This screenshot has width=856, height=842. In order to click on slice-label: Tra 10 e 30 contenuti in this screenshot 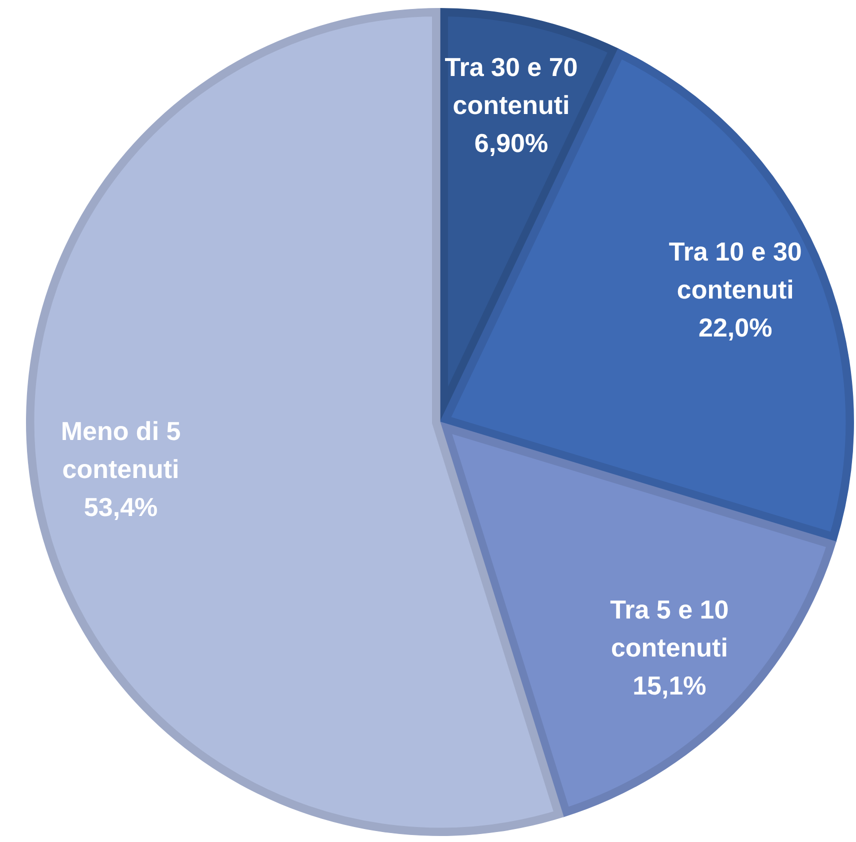, I will do `click(735, 270)`.